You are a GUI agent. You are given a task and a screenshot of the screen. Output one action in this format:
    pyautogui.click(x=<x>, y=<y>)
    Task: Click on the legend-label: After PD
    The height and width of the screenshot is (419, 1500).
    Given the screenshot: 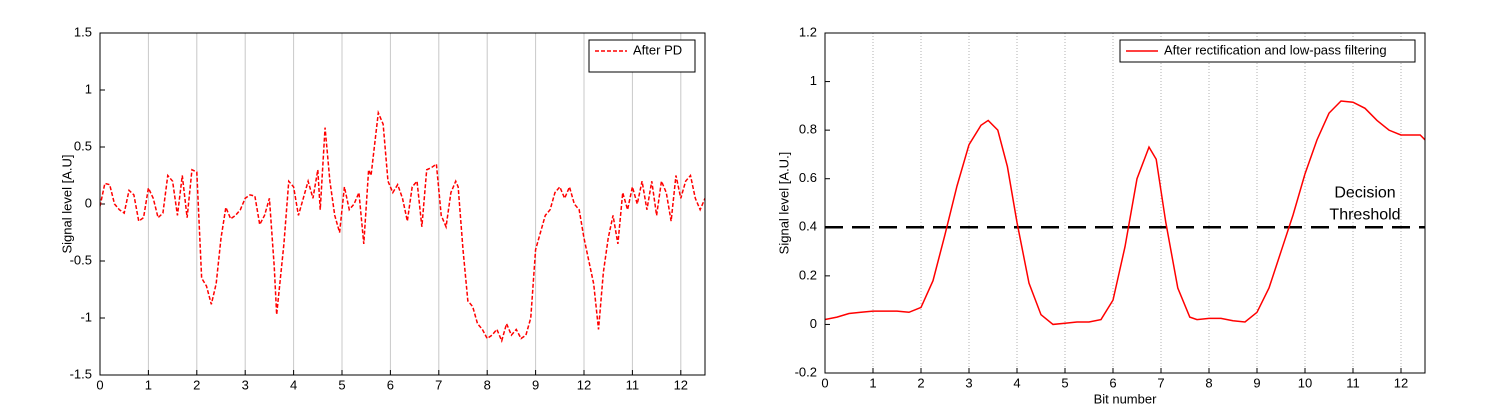 What is the action you would take?
    pyautogui.click(x=657, y=49)
    